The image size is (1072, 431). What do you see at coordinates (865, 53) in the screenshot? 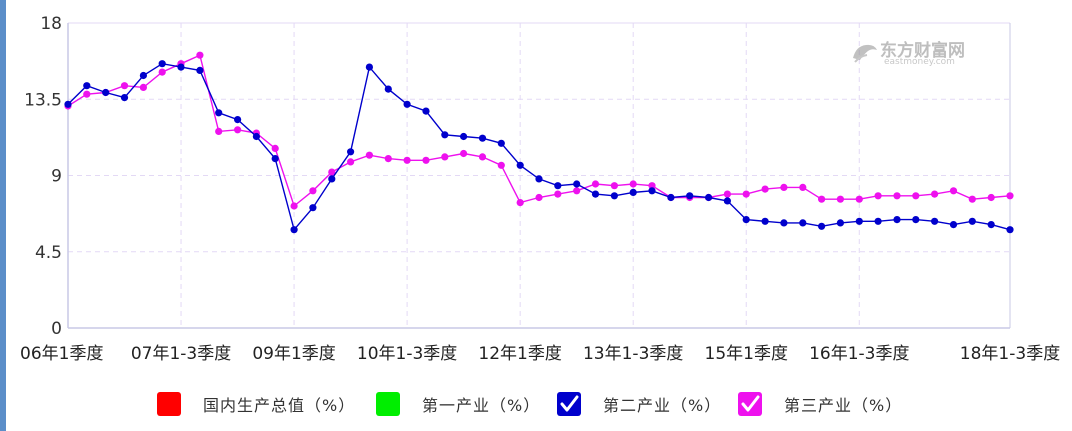
I see `eastmoney-bull-logo-icon` at bounding box center [865, 53].